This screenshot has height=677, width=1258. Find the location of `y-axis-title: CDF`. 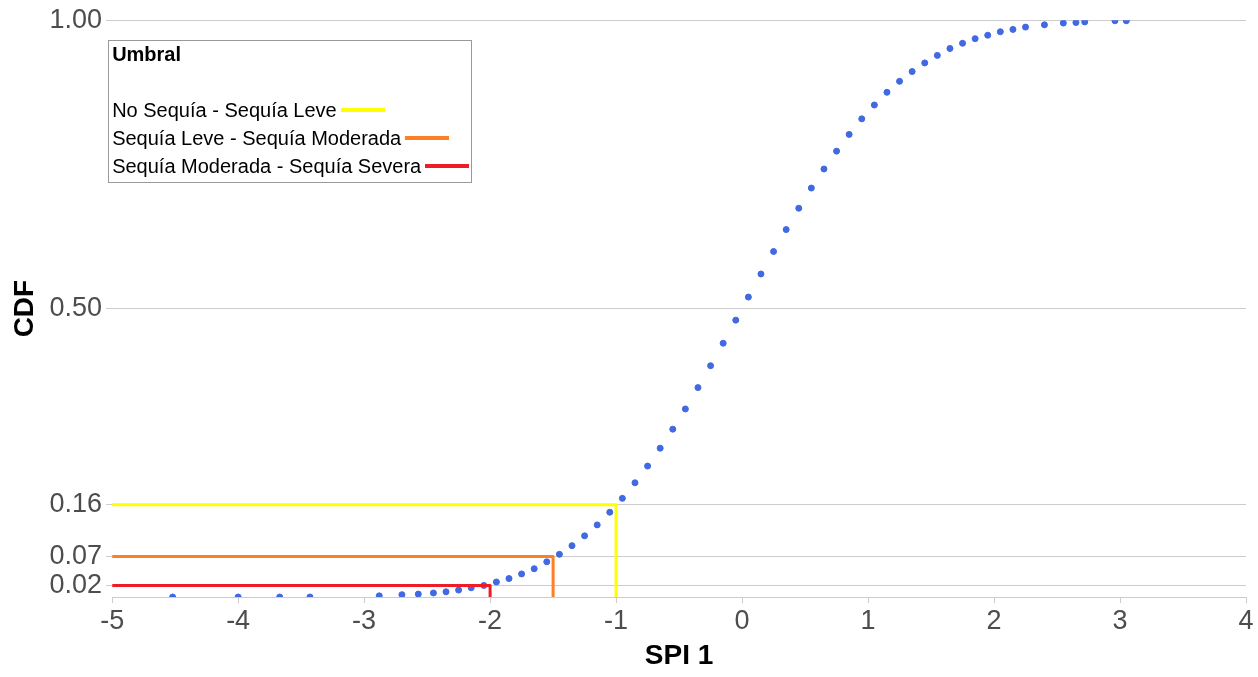

y-axis-title: CDF is located at coordinates (23, 308).